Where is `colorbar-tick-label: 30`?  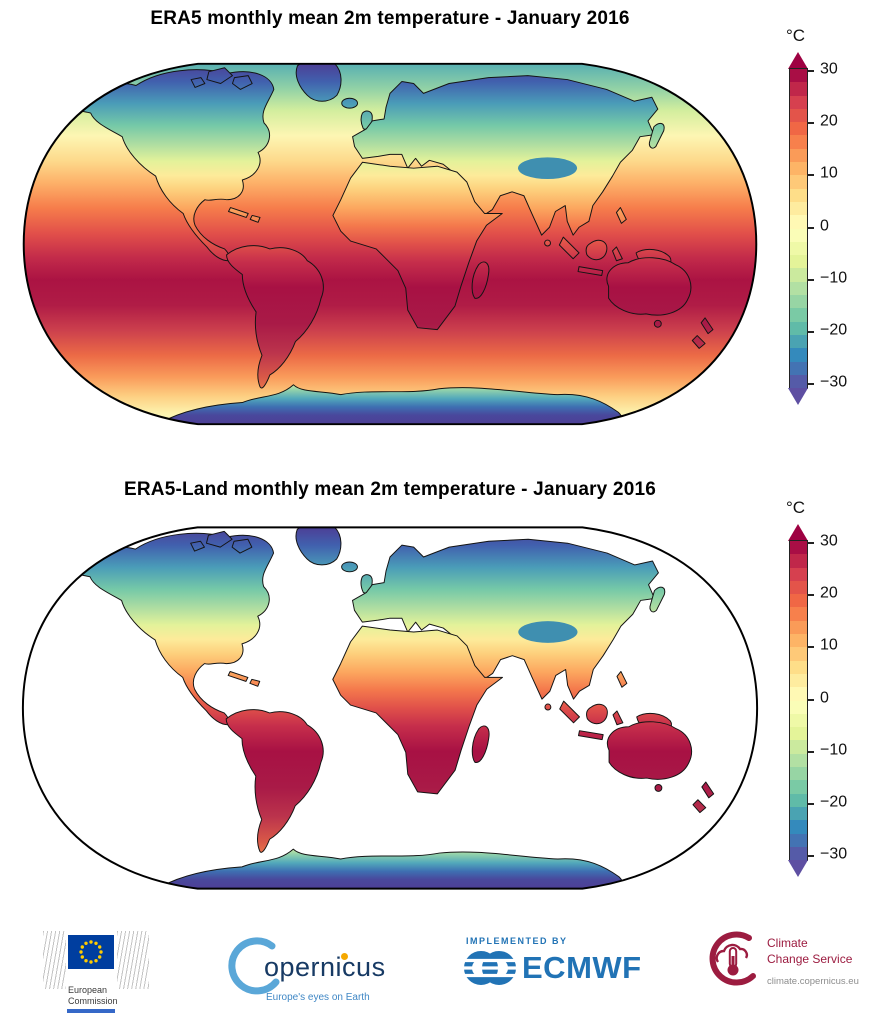 colorbar-tick-label: 30 is located at coordinates (829, 69).